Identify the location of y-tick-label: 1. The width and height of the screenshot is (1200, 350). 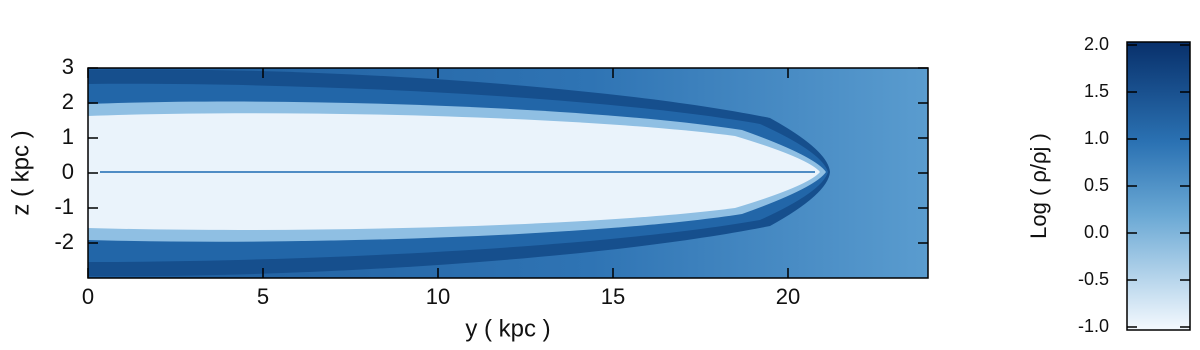
(68, 136).